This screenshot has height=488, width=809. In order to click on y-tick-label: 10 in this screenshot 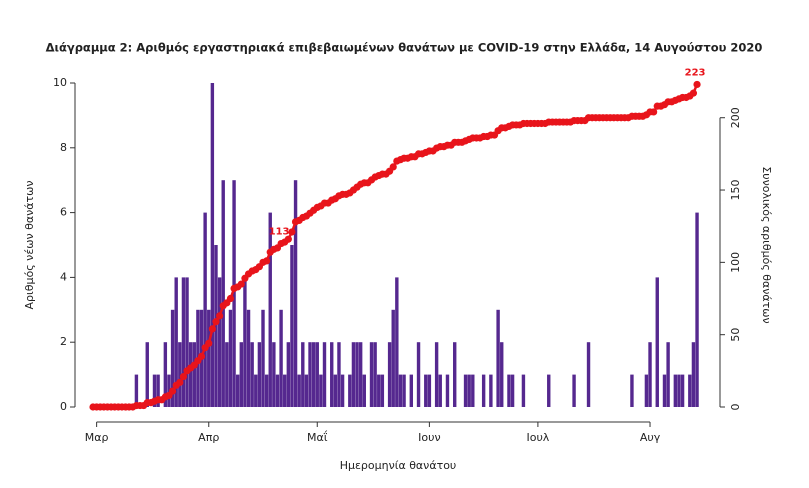, I will do `click(60, 82)`.